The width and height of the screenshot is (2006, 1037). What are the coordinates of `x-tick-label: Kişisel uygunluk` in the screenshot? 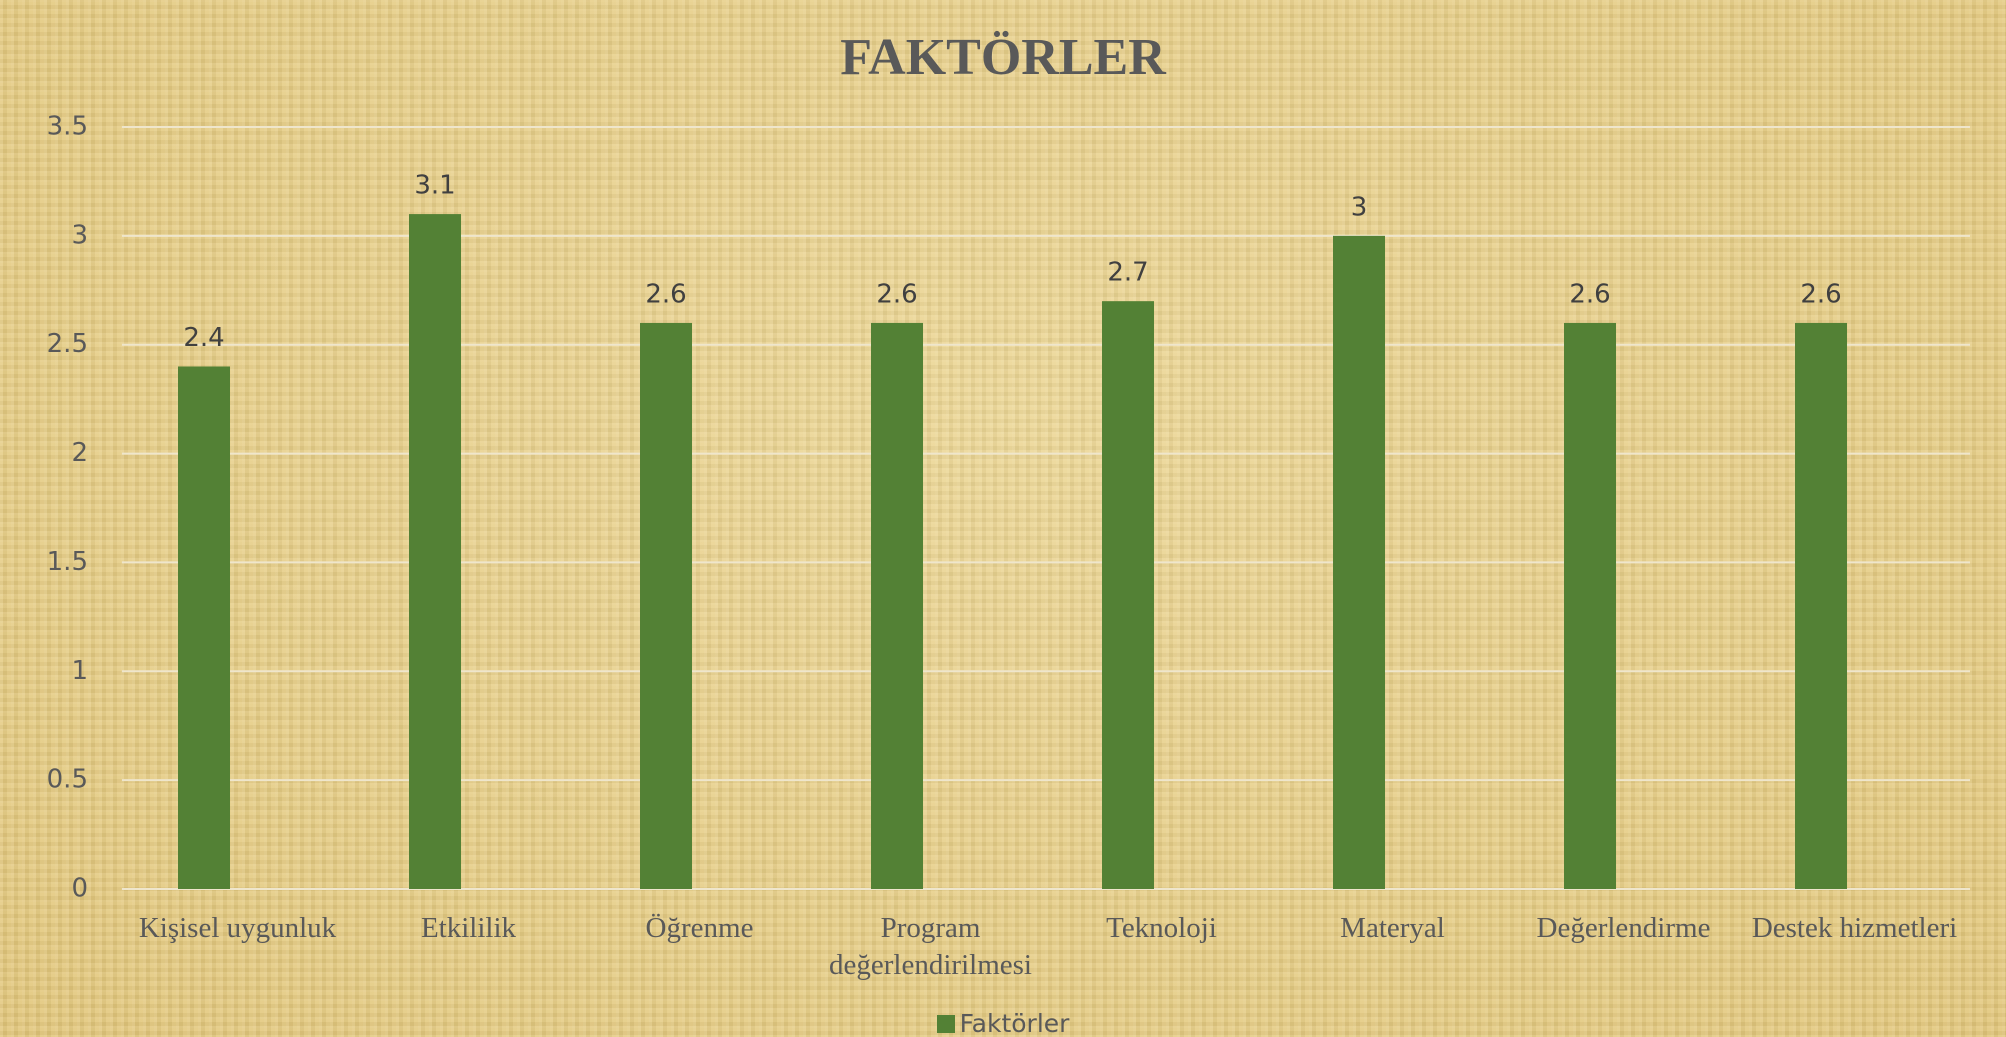 It's located at (237, 928).